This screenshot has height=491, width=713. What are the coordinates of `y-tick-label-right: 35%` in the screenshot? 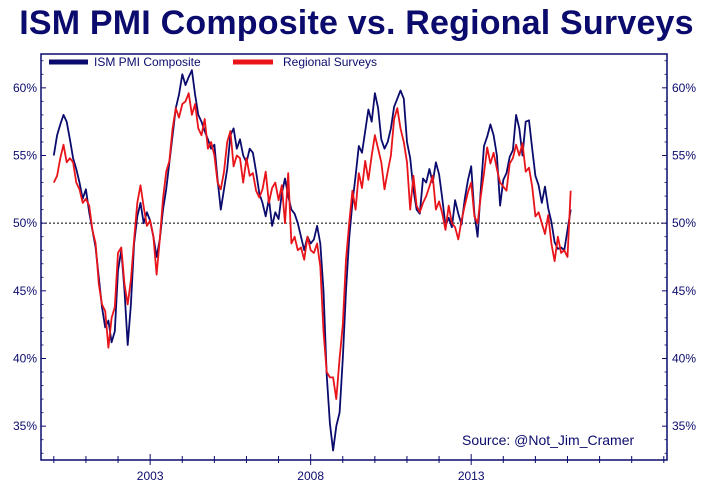 It's located at (684, 426).